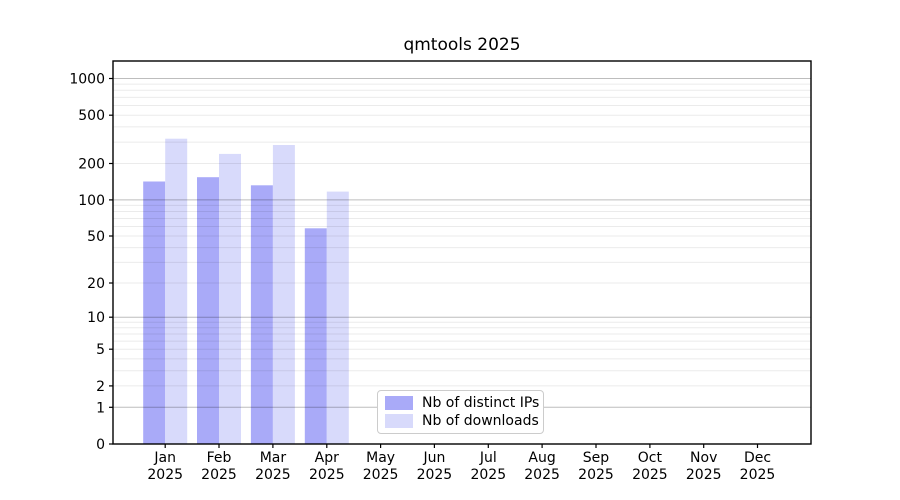  What do you see at coordinates (435, 475) in the screenshot?
I see `x-tick-label-year-jun: 2025` at bounding box center [435, 475].